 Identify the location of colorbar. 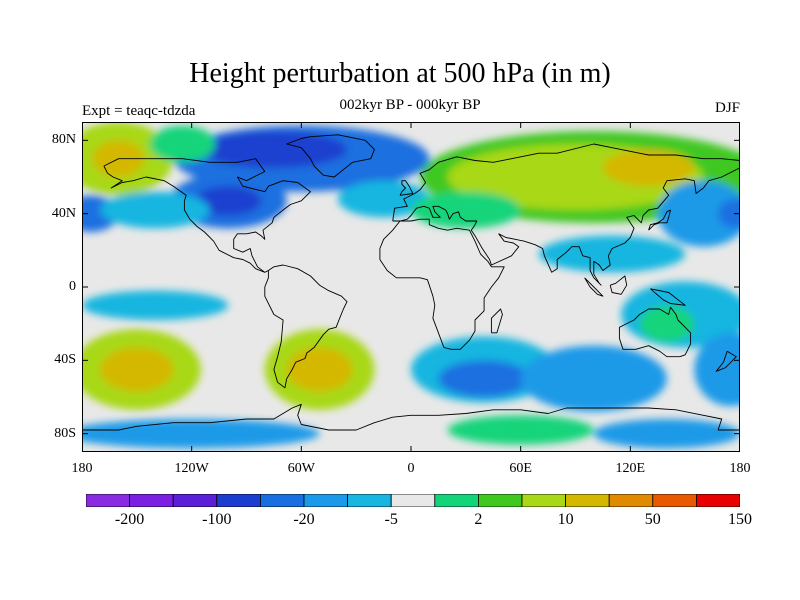
(413, 500).